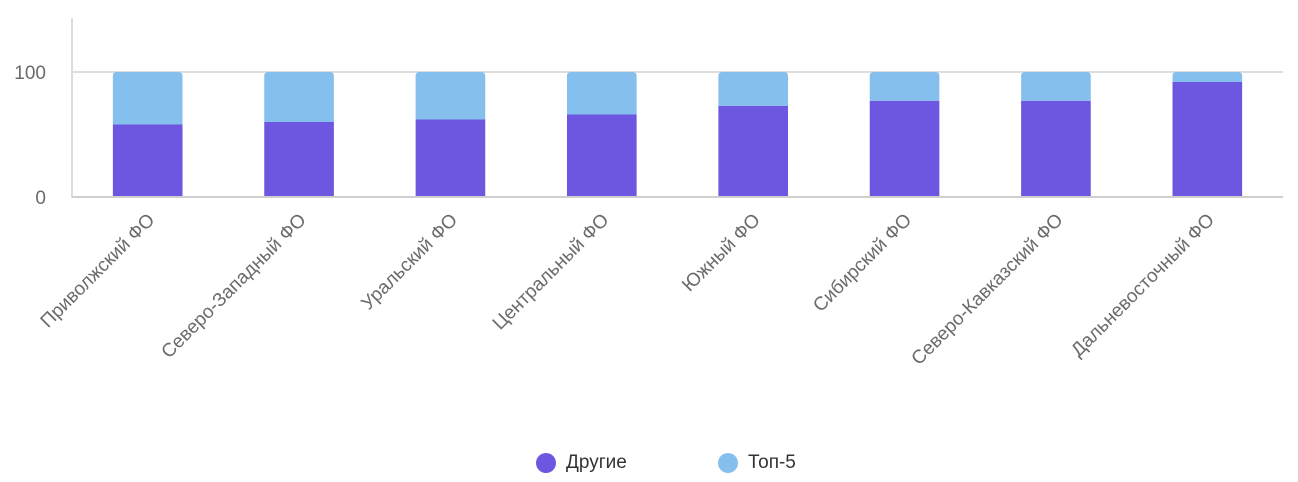 The image size is (1298, 482). I want to click on legend: Другие Топ-5, so click(649, 467).